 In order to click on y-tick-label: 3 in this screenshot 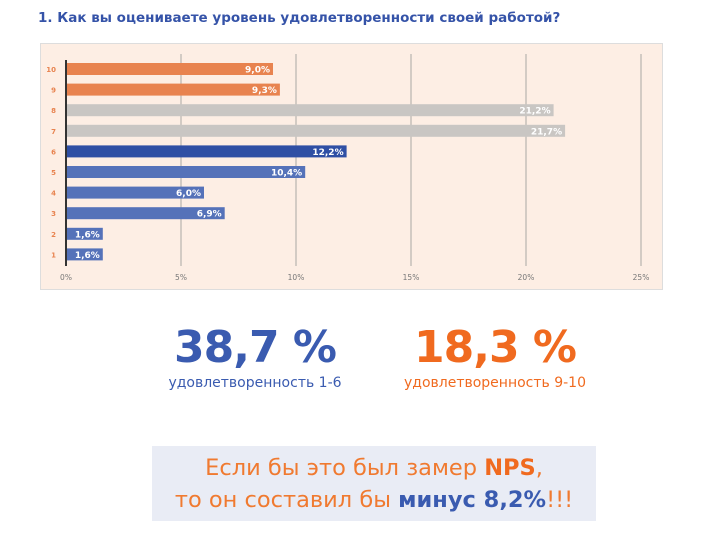, I will do `click(53, 214)`.